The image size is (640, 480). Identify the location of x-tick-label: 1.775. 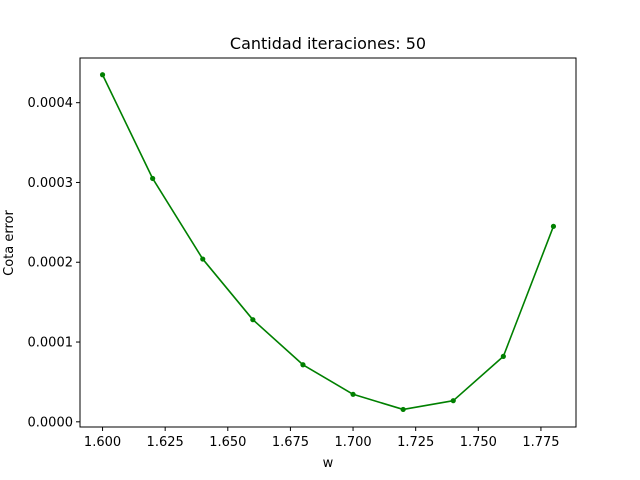
(540, 442).